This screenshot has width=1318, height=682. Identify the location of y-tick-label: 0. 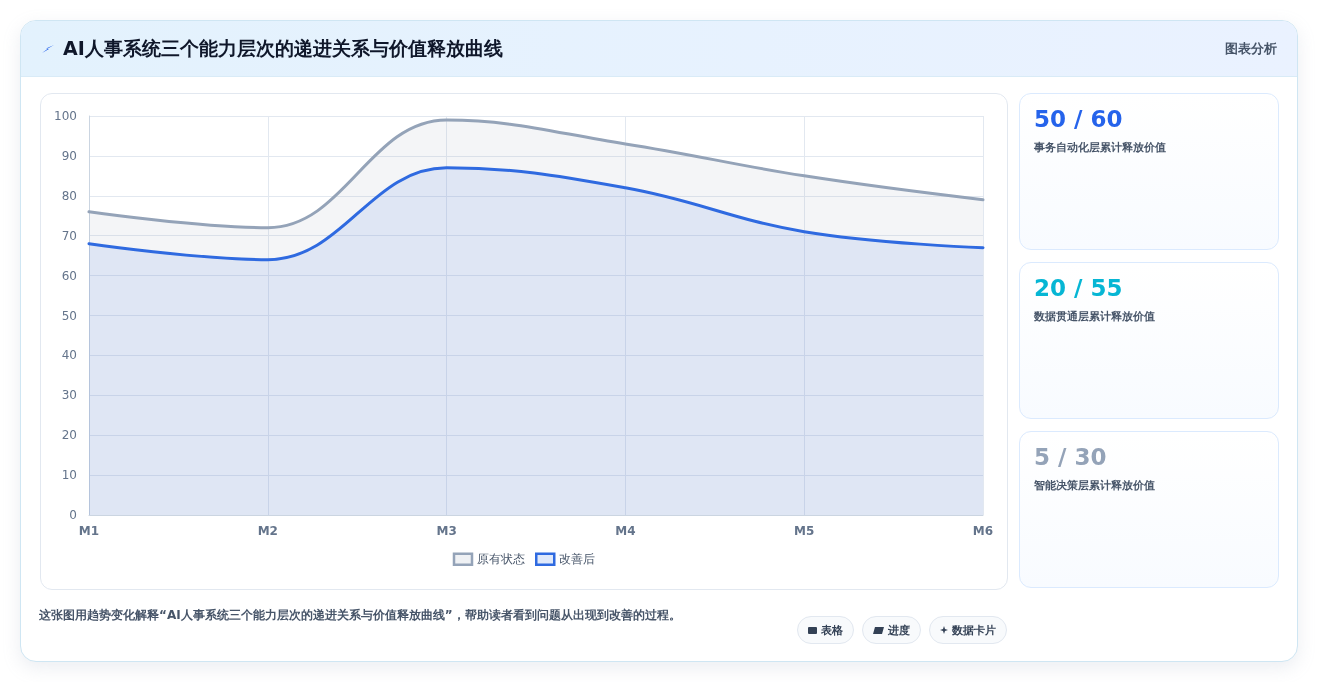
(73, 515).